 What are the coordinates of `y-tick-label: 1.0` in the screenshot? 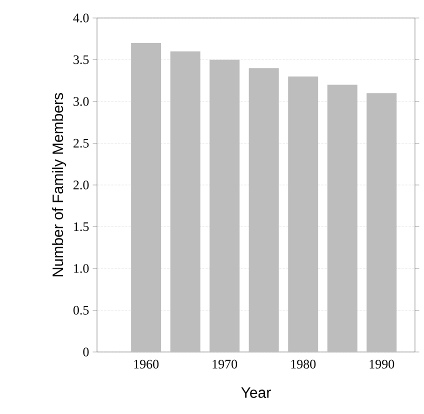 It's located at (81, 268).